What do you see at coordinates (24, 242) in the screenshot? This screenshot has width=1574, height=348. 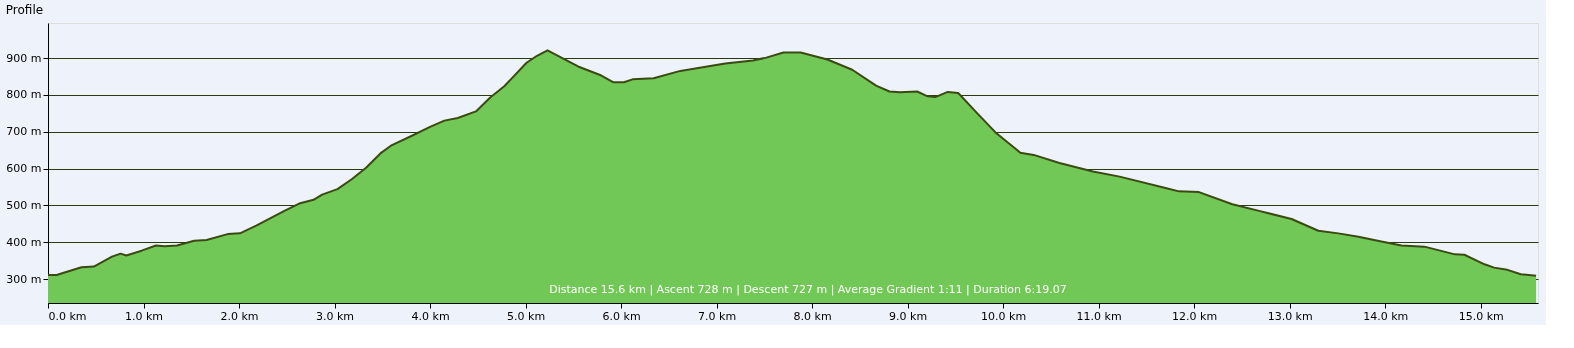 I see `y-tick-label: 400 m` at bounding box center [24, 242].